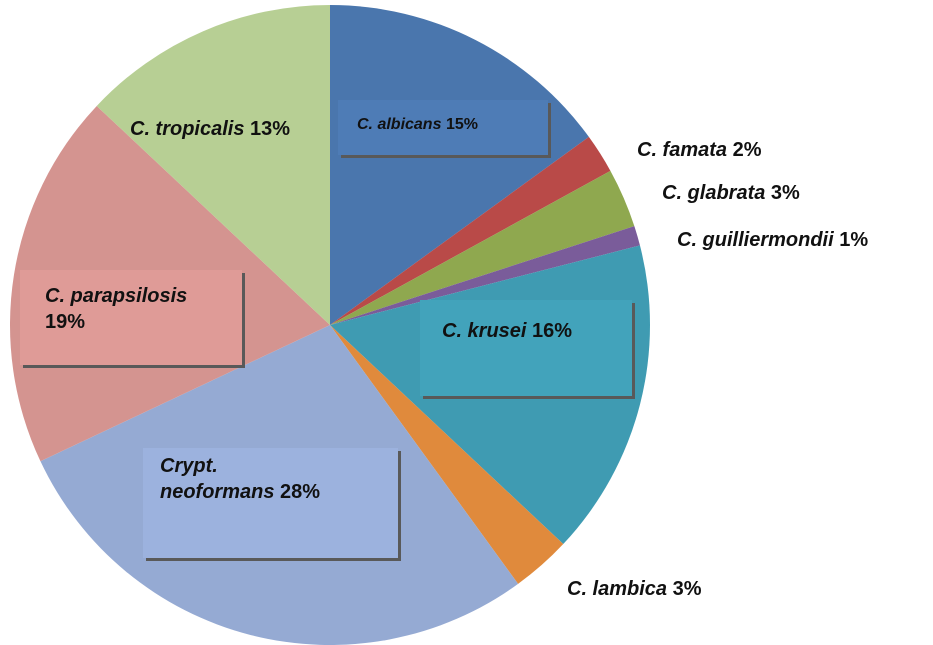  I want to click on category-label: C. parapsilosis, so click(116, 296).